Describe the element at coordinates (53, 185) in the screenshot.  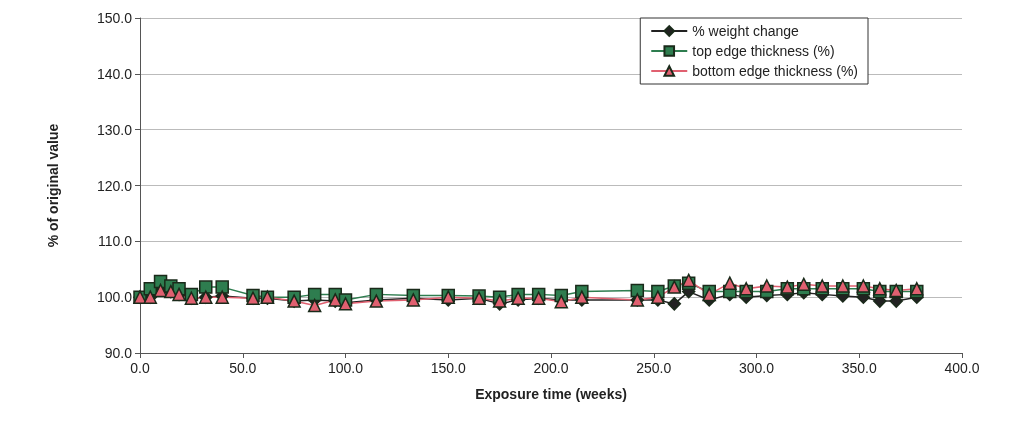
I see `y-axis-title: % of original value` at that location.